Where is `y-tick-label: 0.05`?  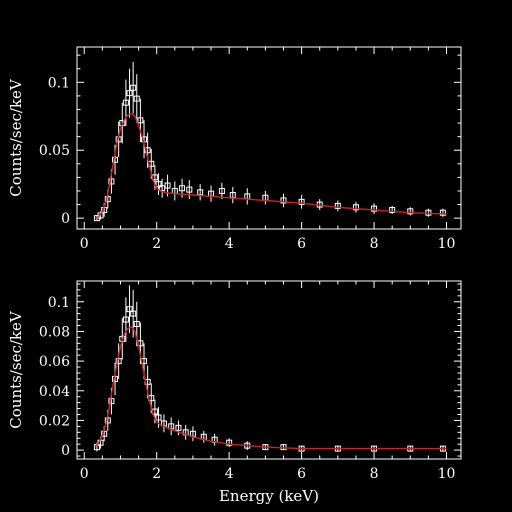 y-tick-label: 0.05 is located at coordinates (54, 151).